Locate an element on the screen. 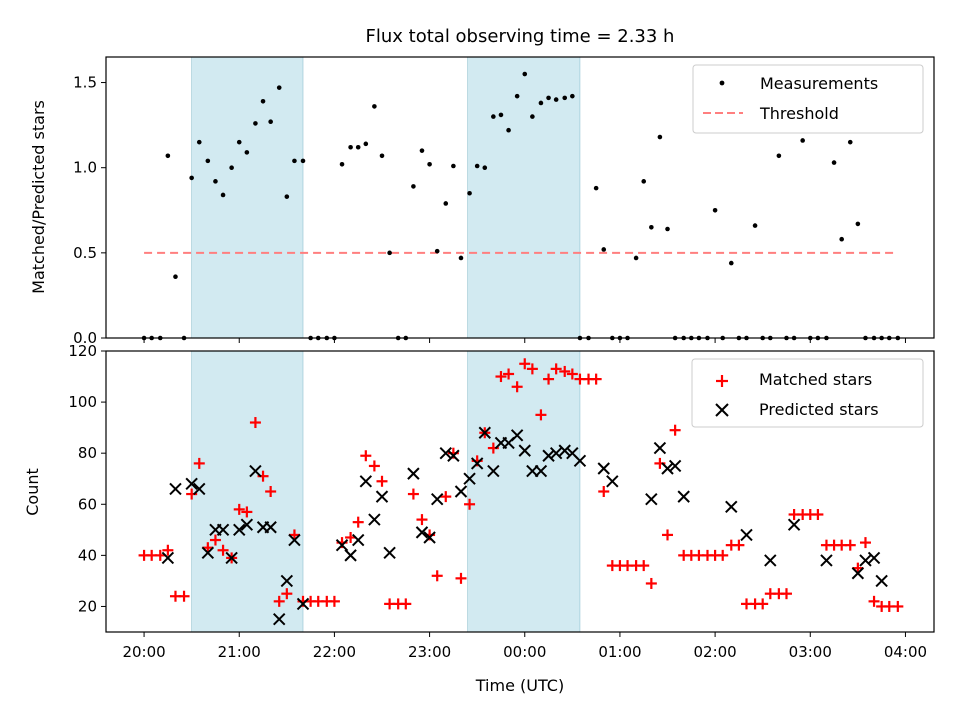  legend-threshold-label: Threshold is located at coordinates (799, 113).